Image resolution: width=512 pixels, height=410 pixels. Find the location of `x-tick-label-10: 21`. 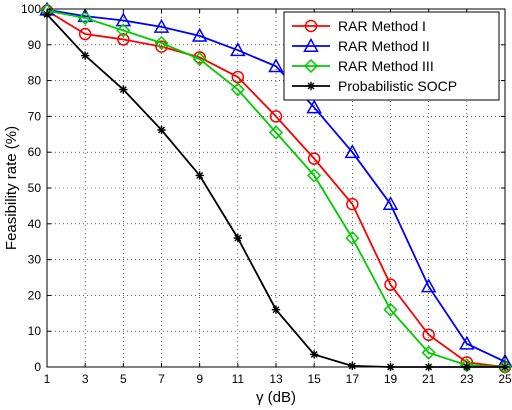

x-tick-label-10: 21 is located at coordinates (429, 379).